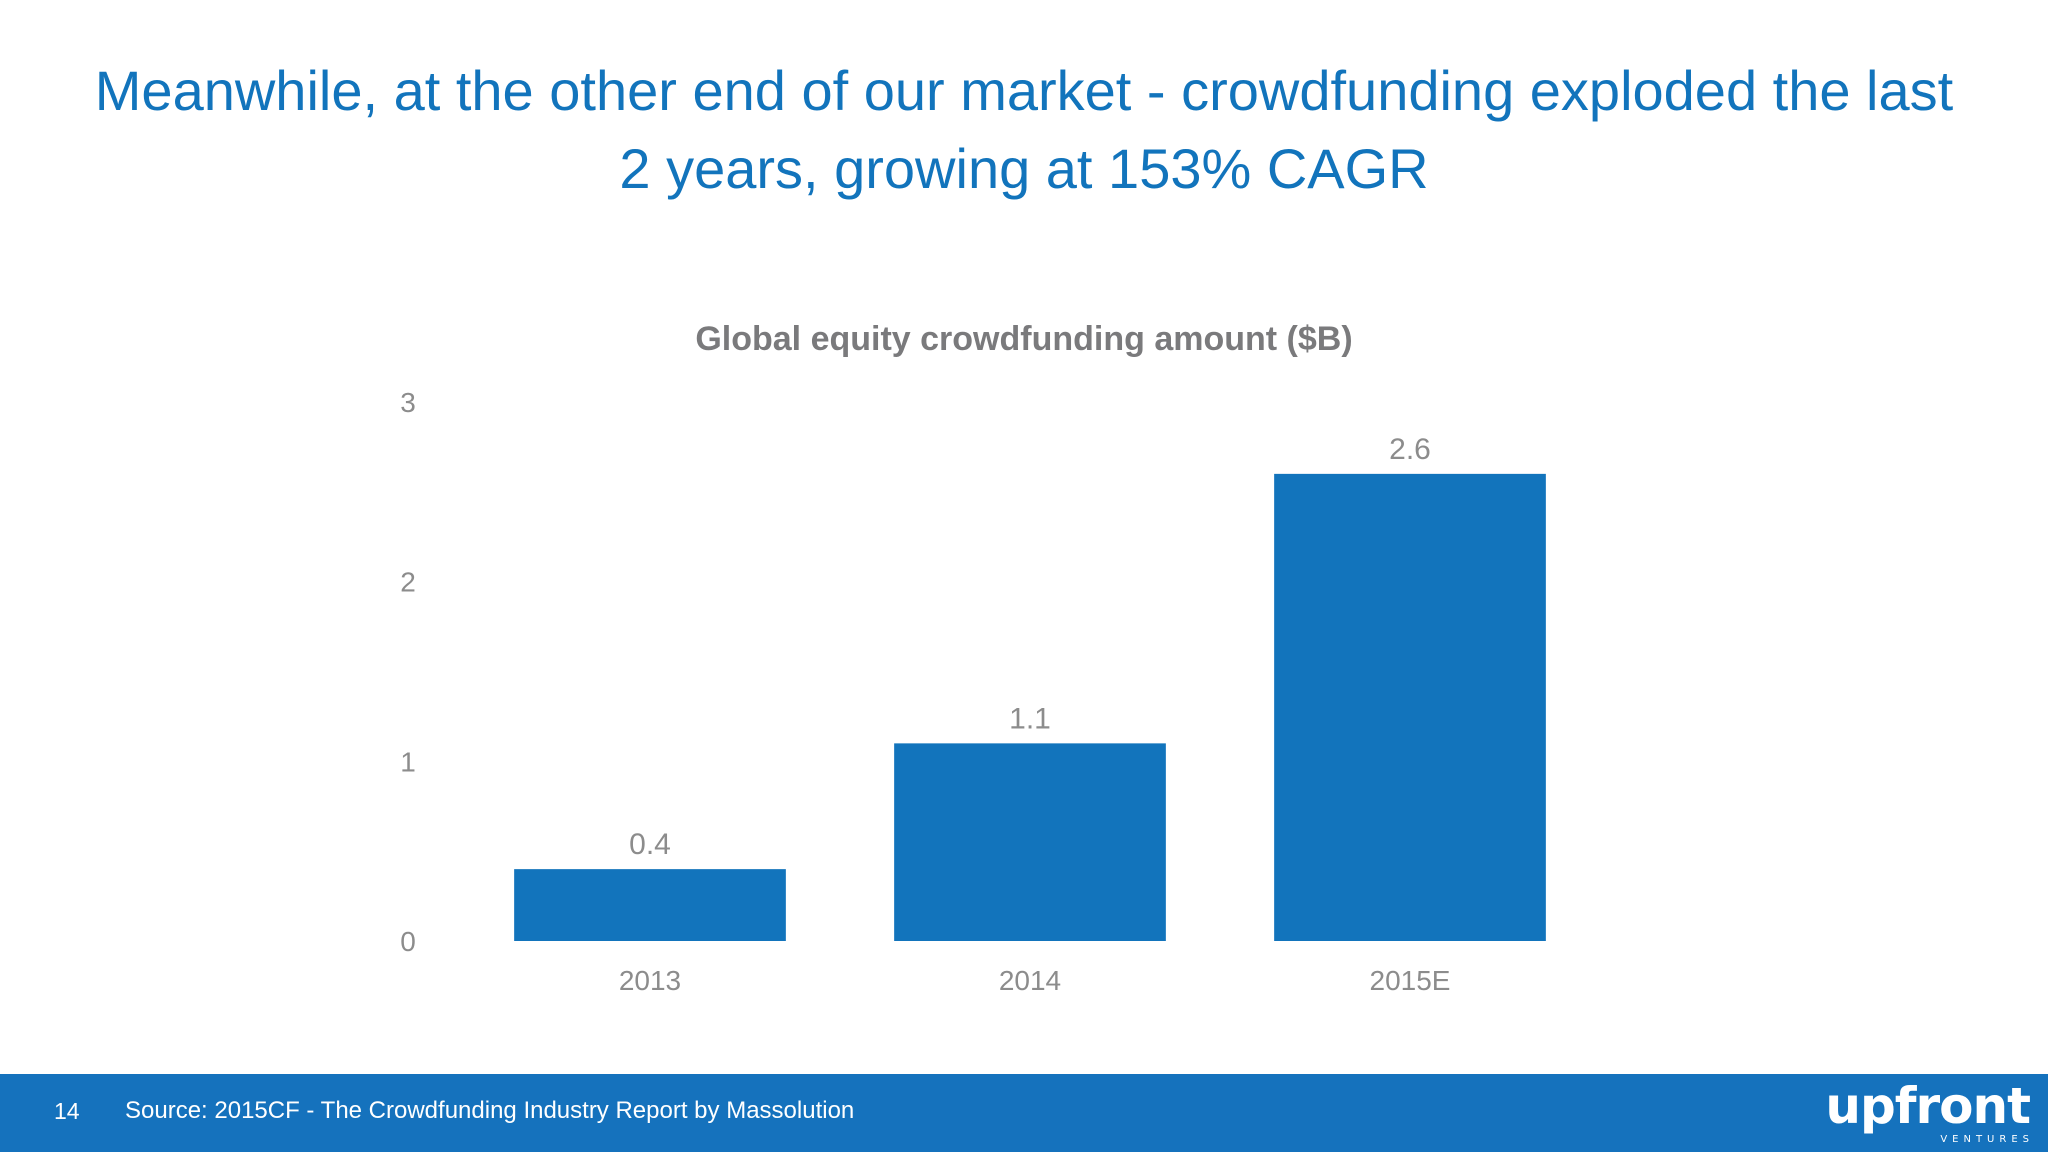 The height and width of the screenshot is (1152, 2048). Describe the element at coordinates (67, 1111) in the screenshot. I see `page-number: 14` at that location.